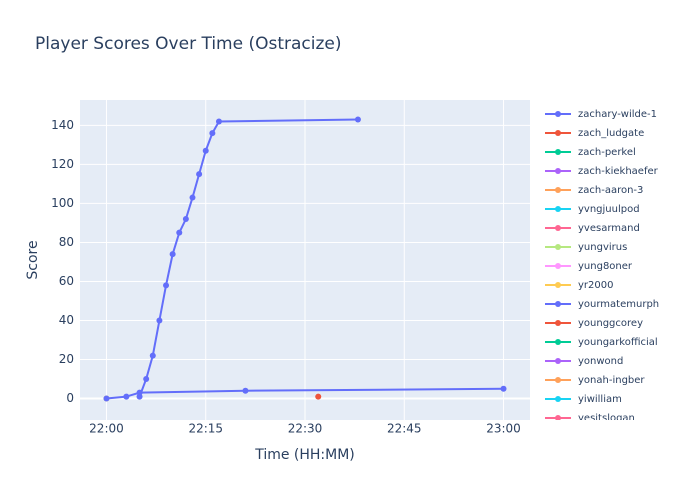 The image size is (700, 504). Describe the element at coordinates (62, 164) in the screenshot. I see `y-tick-label: 120` at that location.